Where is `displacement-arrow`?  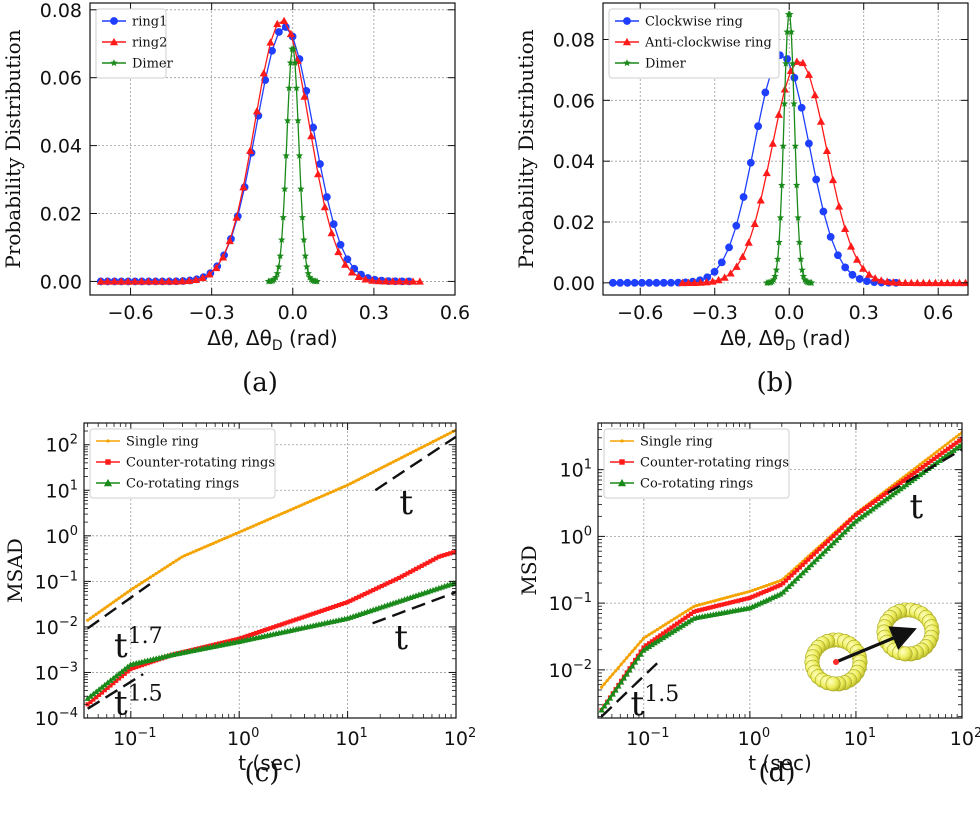
displacement-arrow is located at coordinates (876, 645).